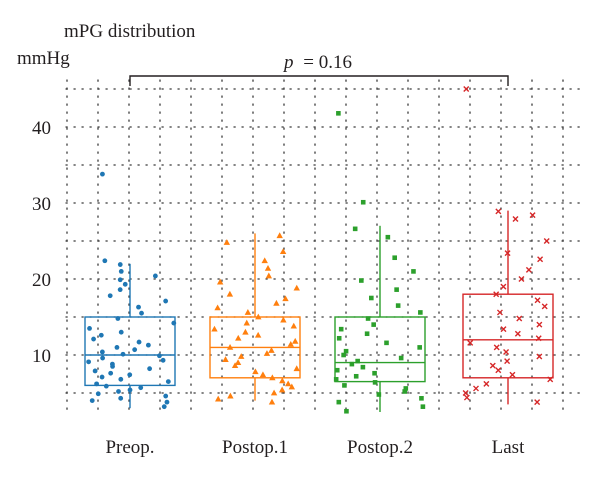  Describe the element at coordinates (41, 204) in the screenshot. I see `y-tick-label: 30` at that location.